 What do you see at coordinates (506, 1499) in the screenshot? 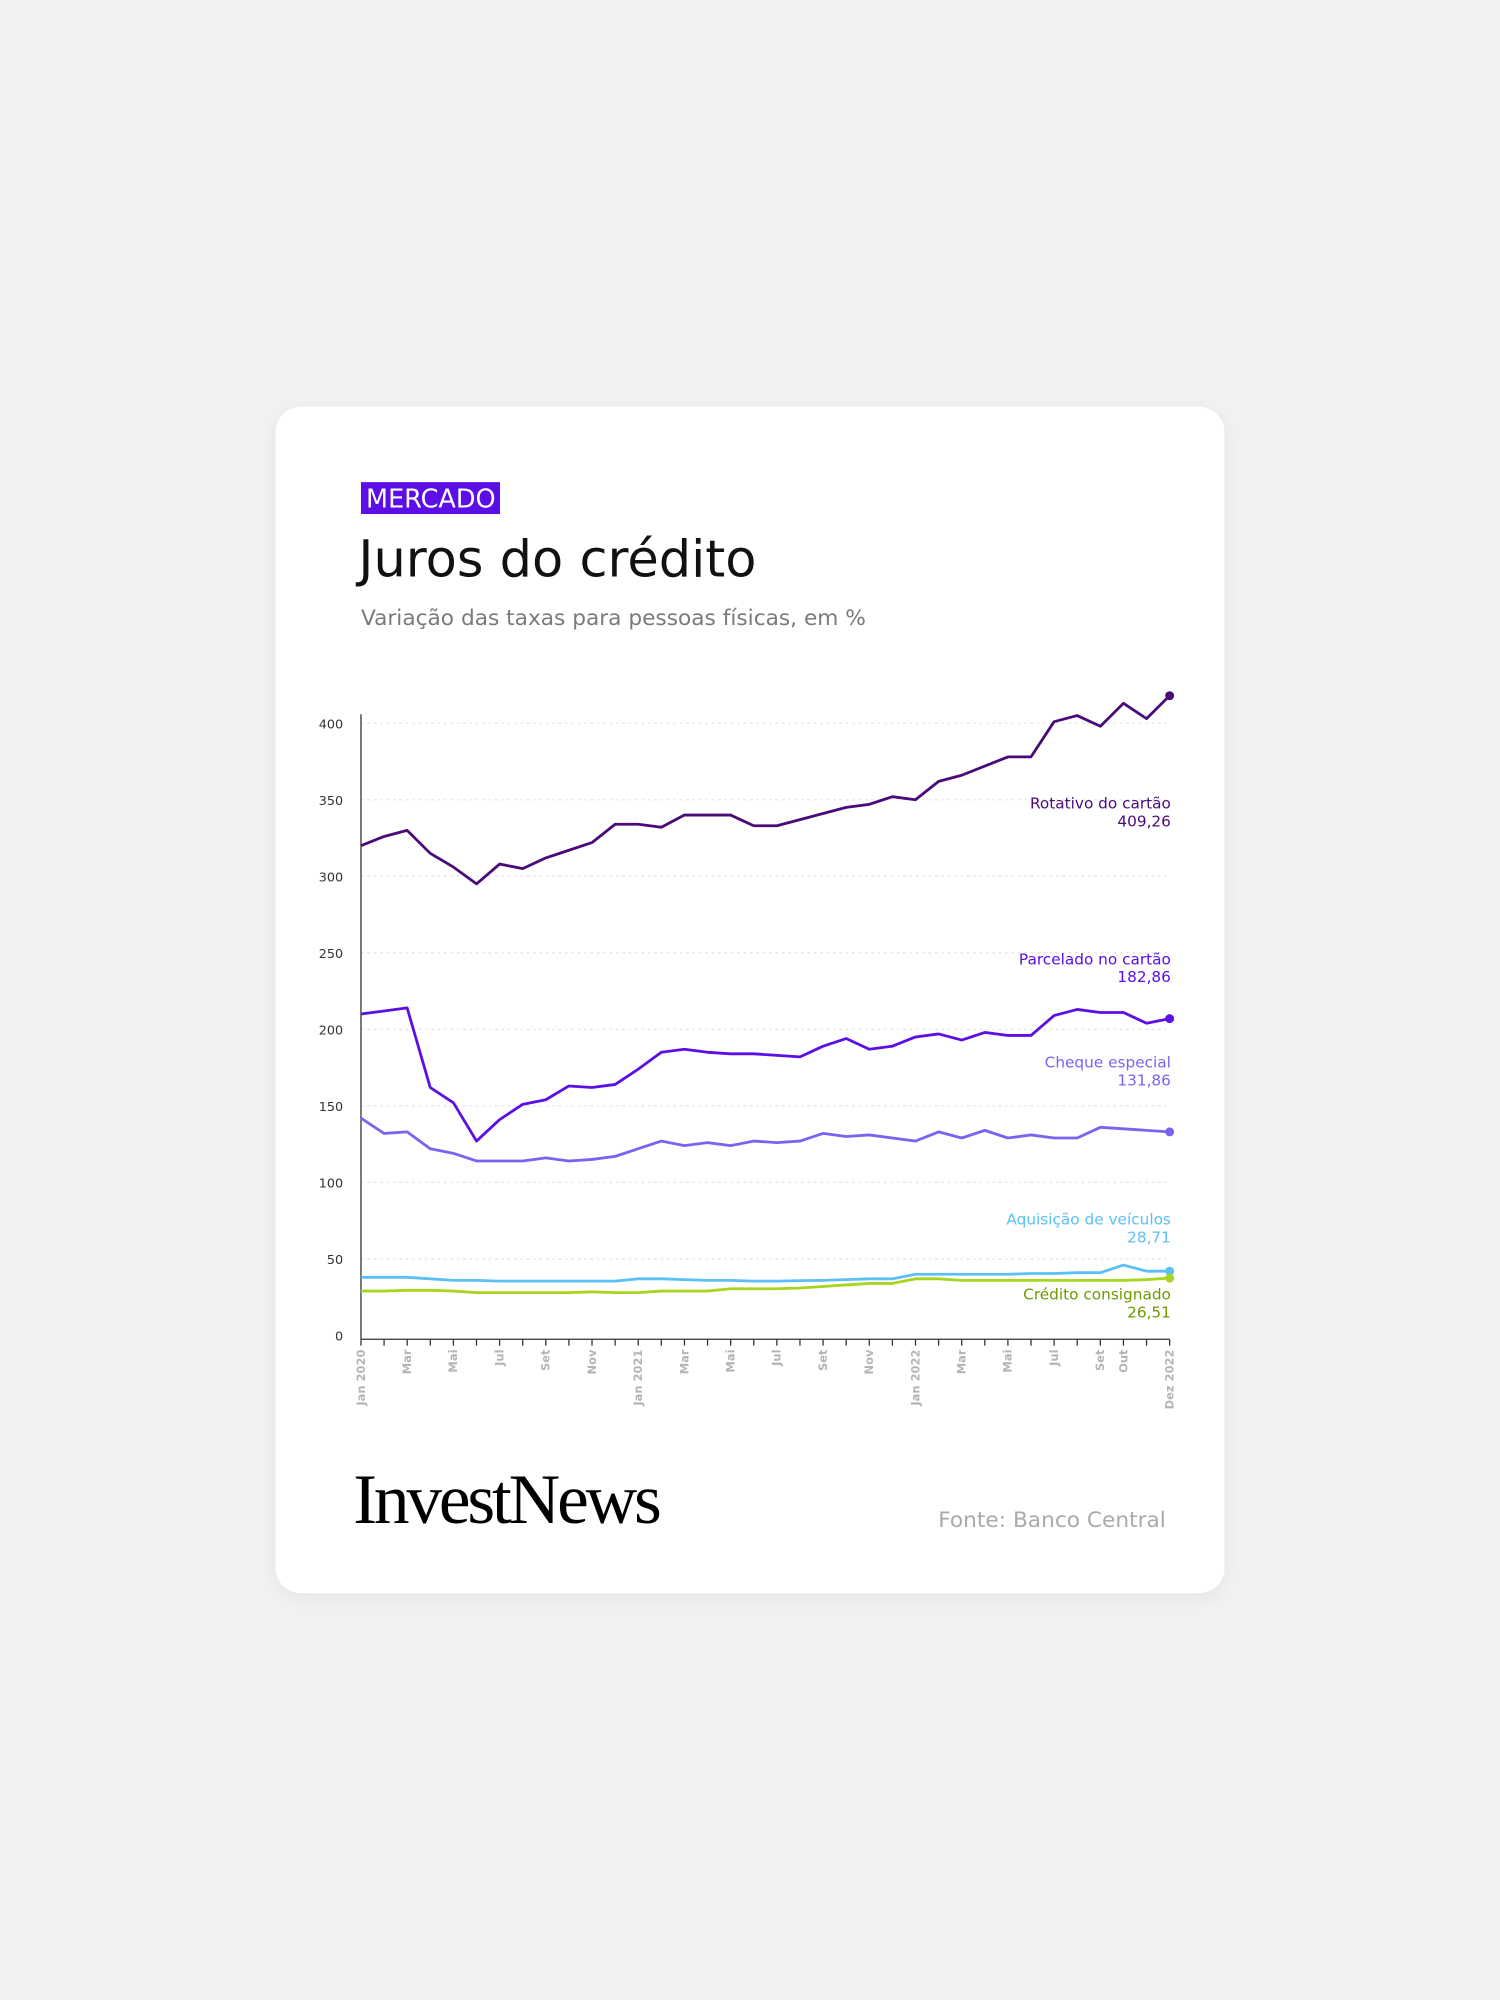
I see `brand-logo: InvestNews` at bounding box center [506, 1499].